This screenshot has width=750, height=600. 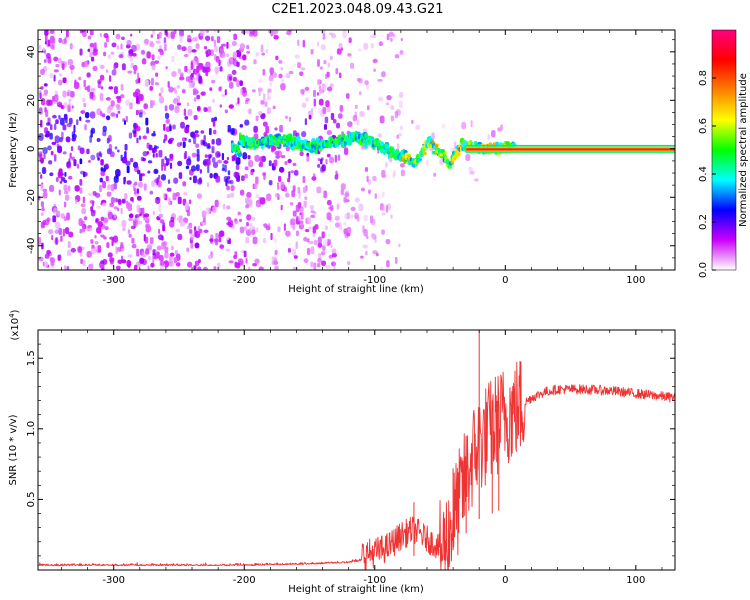 I want to click on colorbar-label: Normalized spectral amplitude, so click(x=743, y=150).